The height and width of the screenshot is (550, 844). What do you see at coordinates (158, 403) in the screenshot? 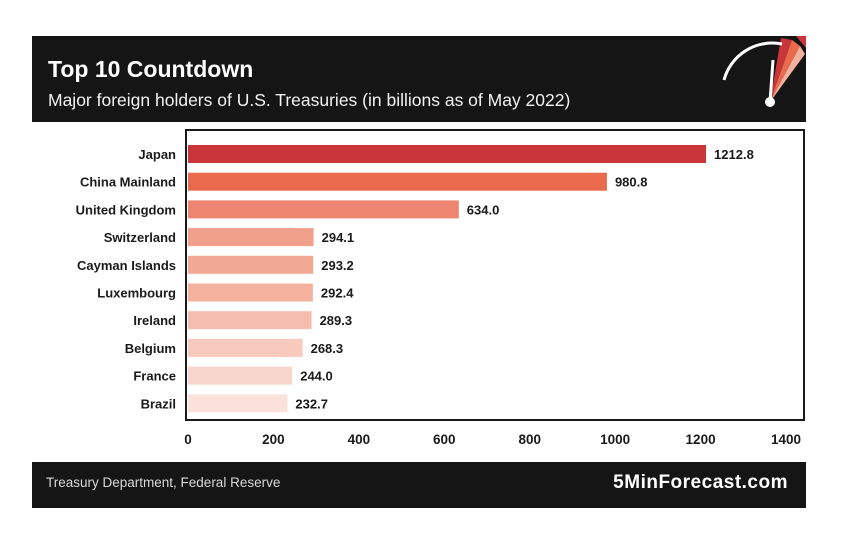
I see `category-label: Brazil` at bounding box center [158, 403].